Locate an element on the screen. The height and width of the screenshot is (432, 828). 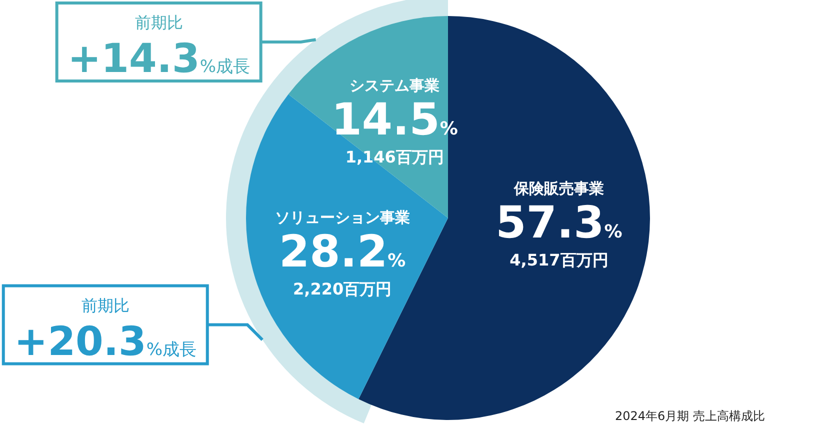
data-label: 57.3% is located at coordinates (559, 222).